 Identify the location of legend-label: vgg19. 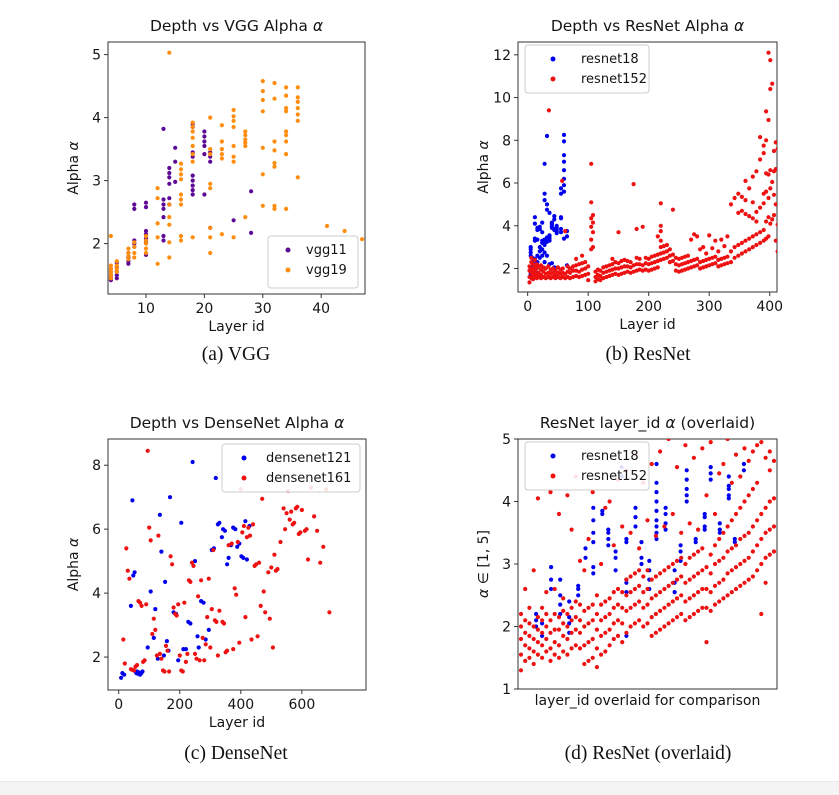
(326, 270).